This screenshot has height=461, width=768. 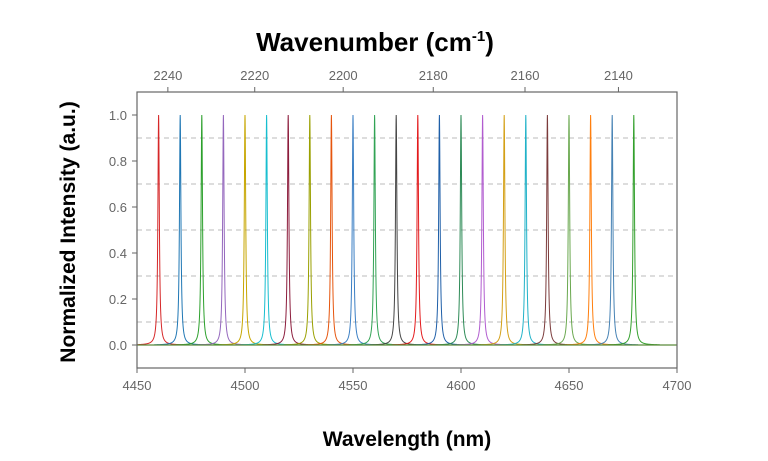 What do you see at coordinates (353, 385) in the screenshot?
I see `x-tick-label: 4550` at bounding box center [353, 385].